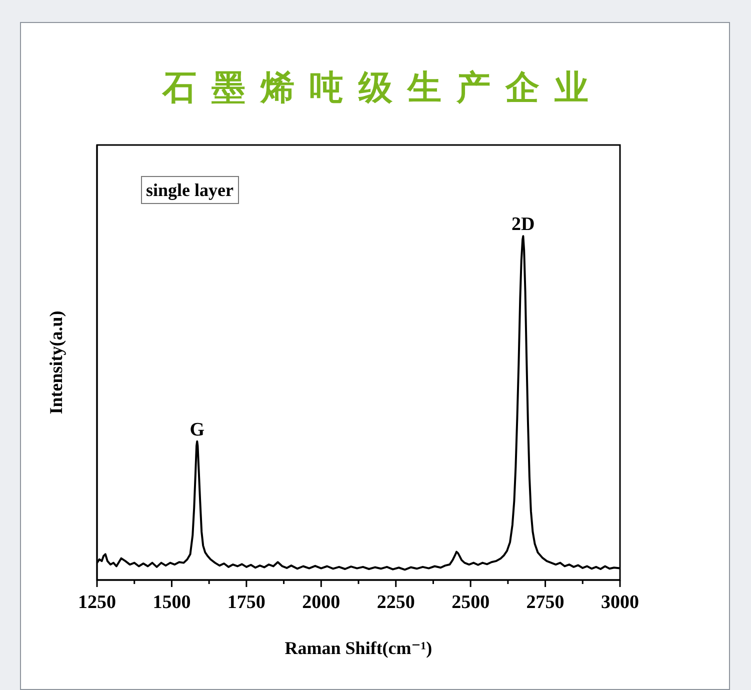 This screenshot has height=690, width=751. What do you see at coordinates (358, 648) in the screenshot?
I see `x-axis-title: Raman Shift(cm⁻¹)` at bounding box center [358, 648].